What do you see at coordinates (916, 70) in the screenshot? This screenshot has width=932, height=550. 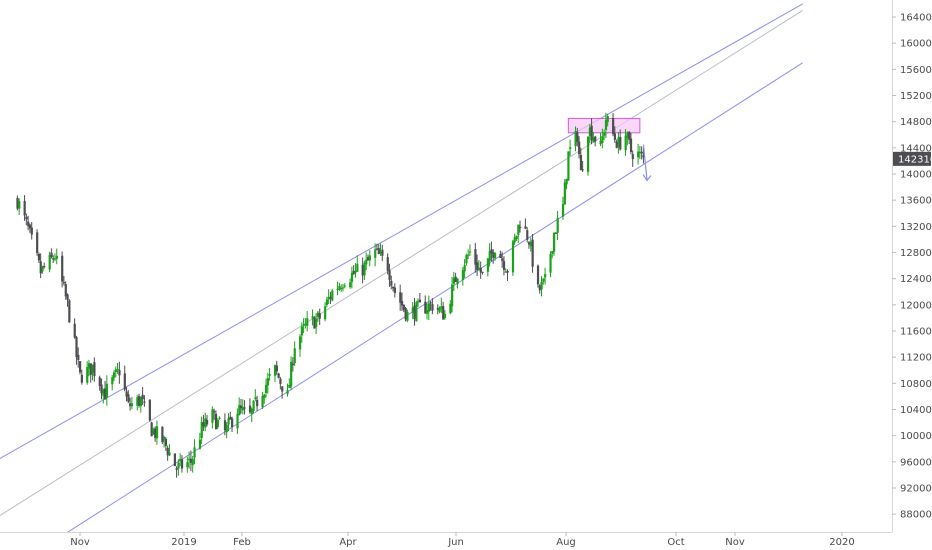 I see `y-tick-label: 156000` at bounding box center [916, 70].